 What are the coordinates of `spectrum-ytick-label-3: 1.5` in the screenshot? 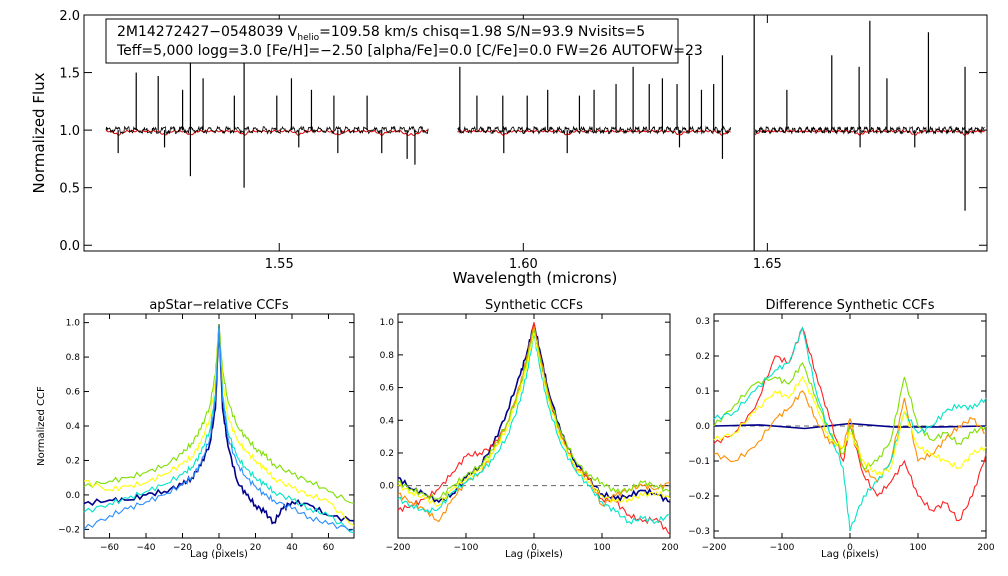 It's located at (69, 74).